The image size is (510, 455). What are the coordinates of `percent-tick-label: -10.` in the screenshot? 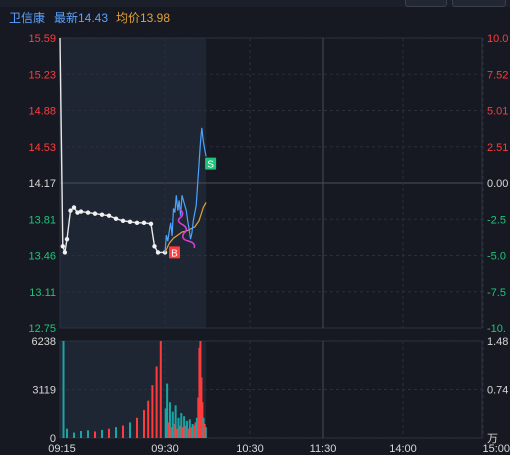 It's located at (496, 329).